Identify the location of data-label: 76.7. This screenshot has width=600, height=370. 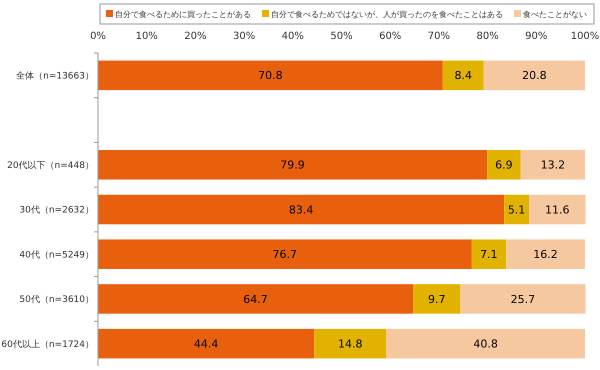
(285, 255).